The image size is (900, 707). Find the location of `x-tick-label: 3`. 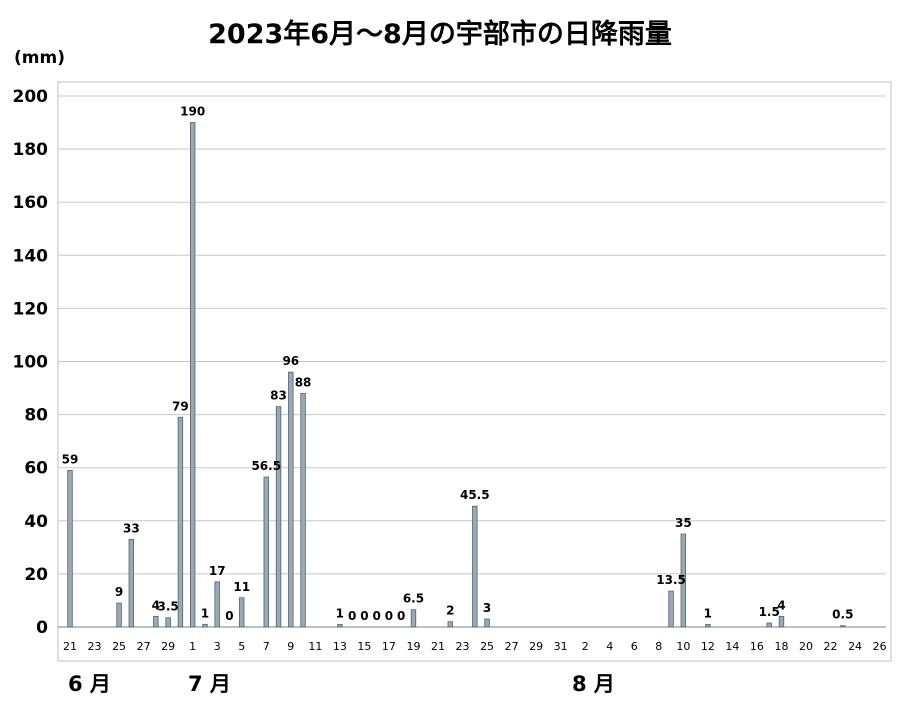

x-tick-label: 3 is located at coordinates (217, 646).